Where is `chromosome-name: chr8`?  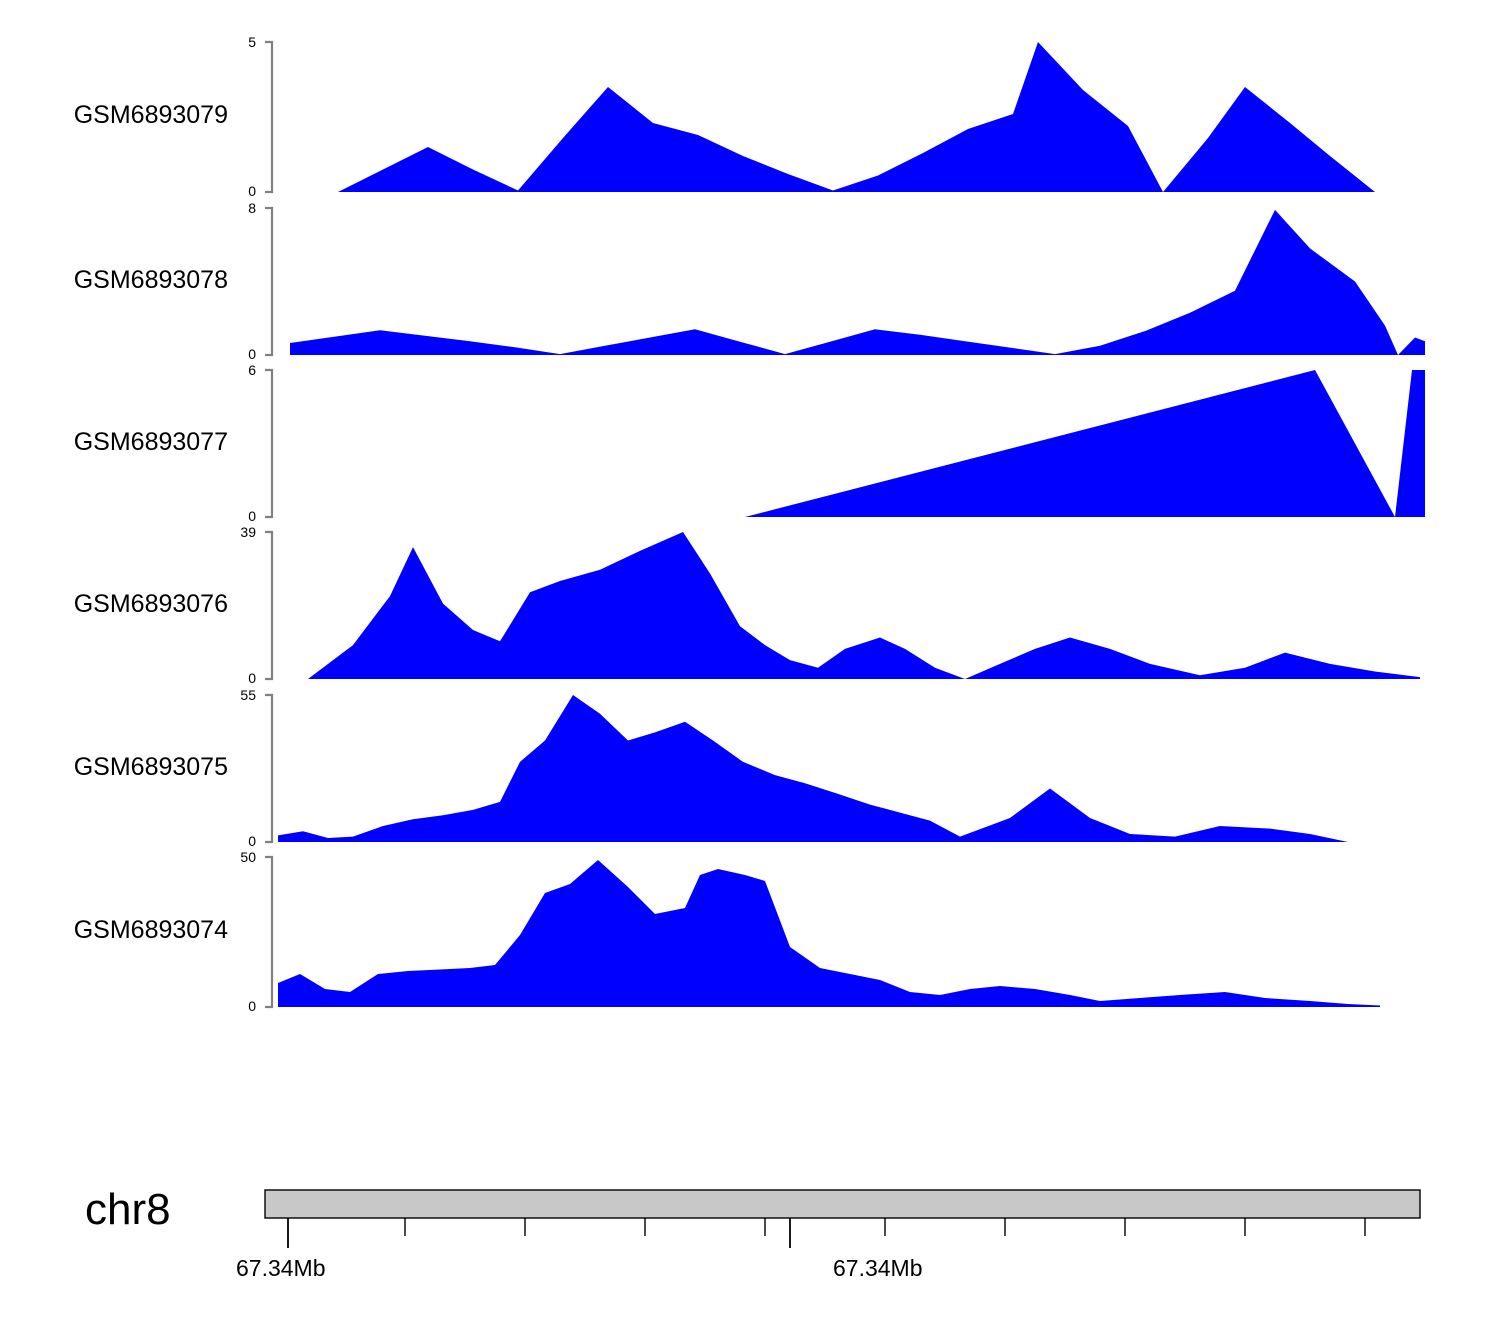 chromosome-name: chr8 is located at coordinates (128, 1209).